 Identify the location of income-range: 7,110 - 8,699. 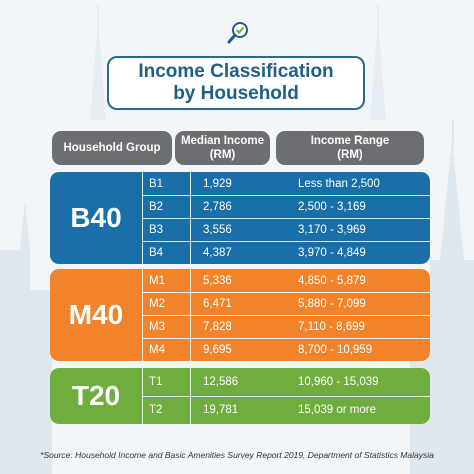
(331, 327).